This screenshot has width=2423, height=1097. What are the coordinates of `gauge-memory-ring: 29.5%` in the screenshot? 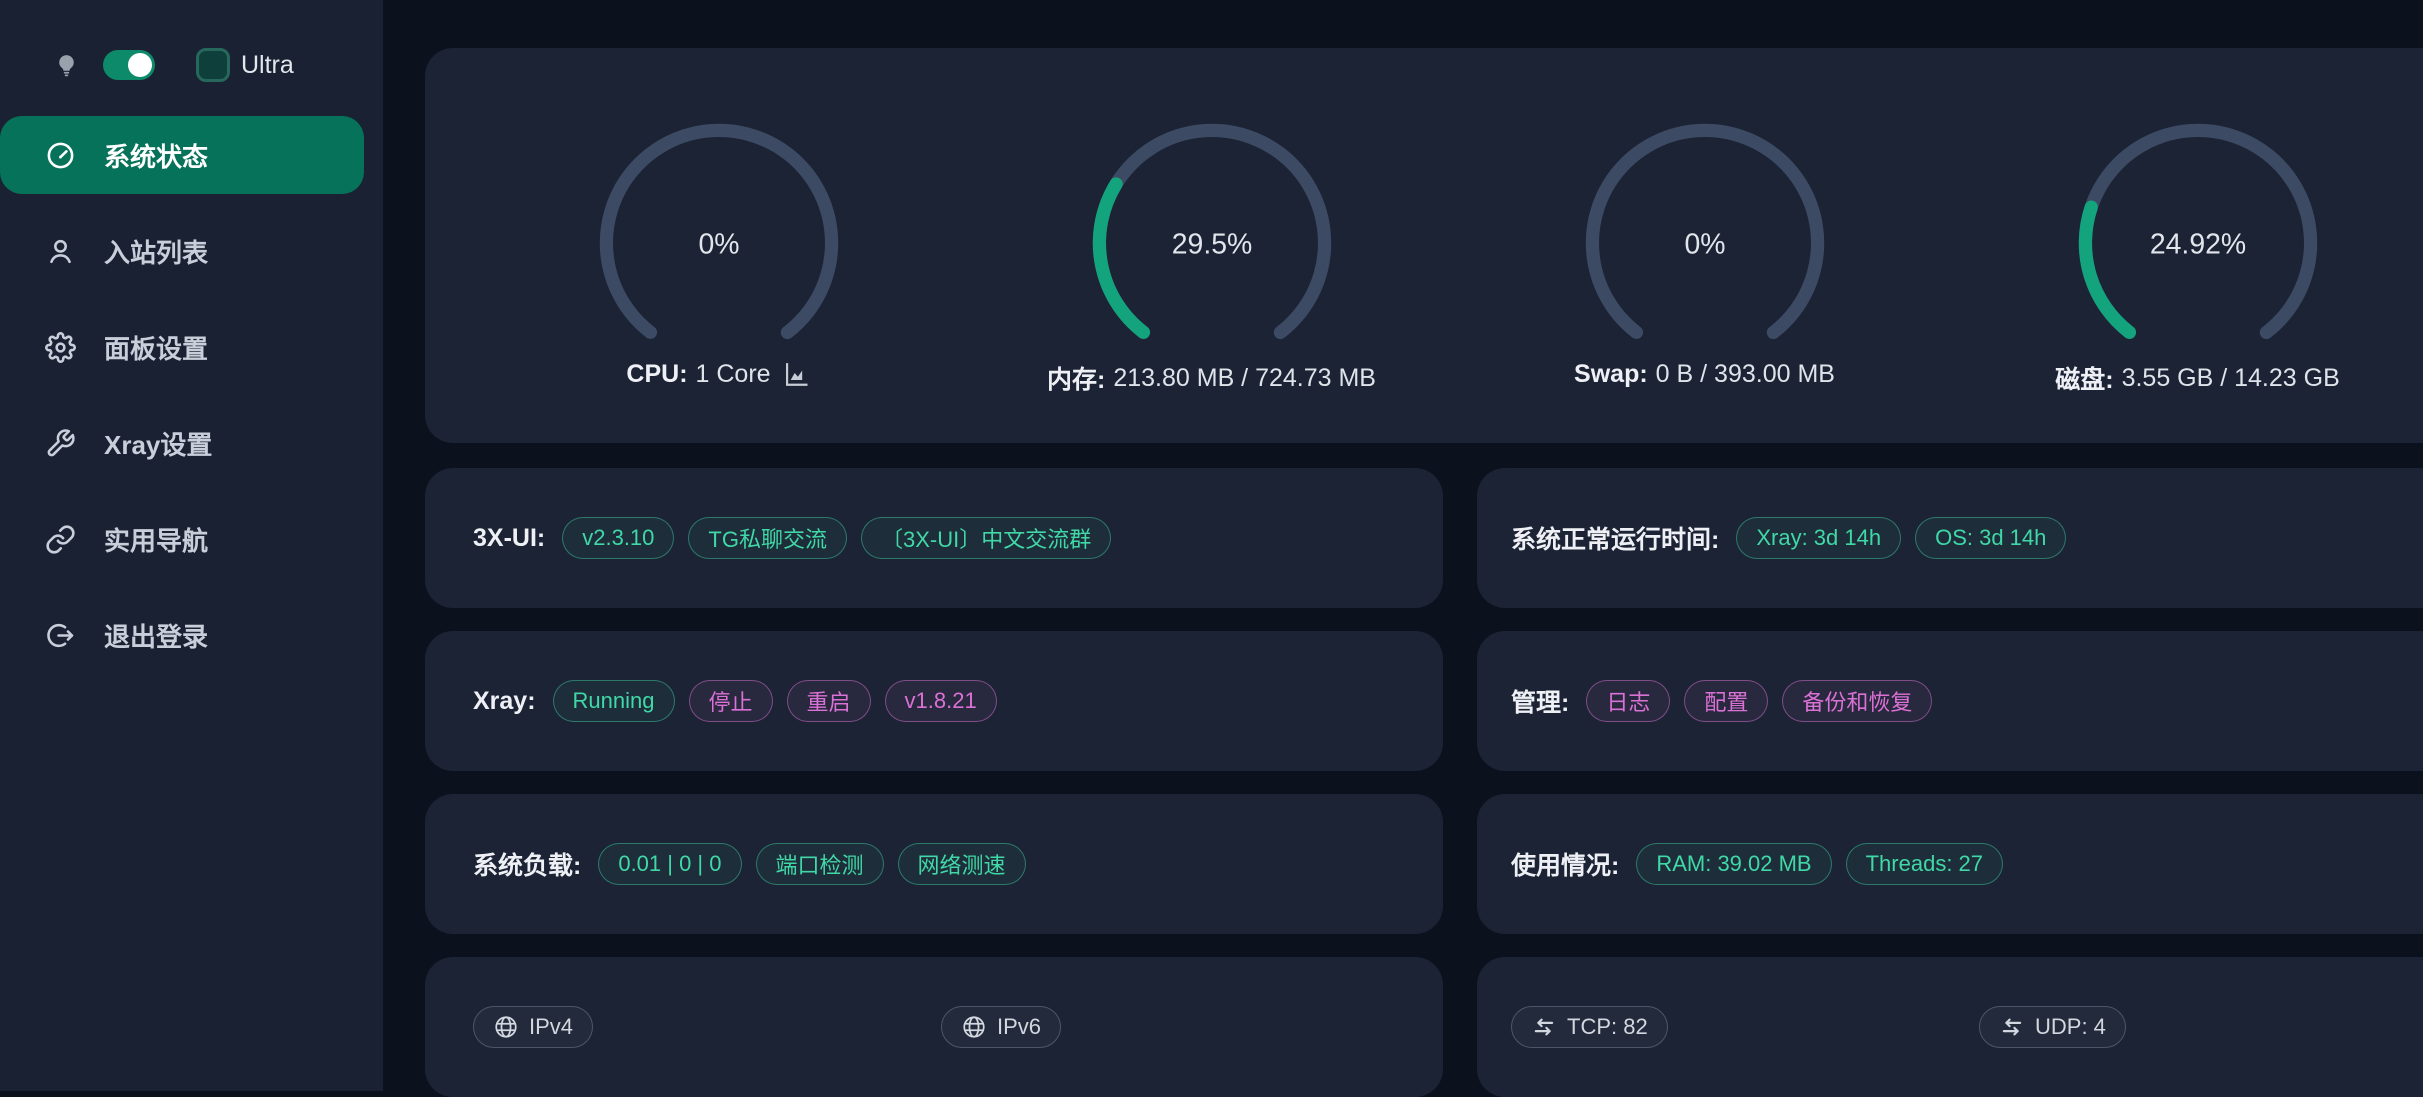 It's located at (1211, 243).